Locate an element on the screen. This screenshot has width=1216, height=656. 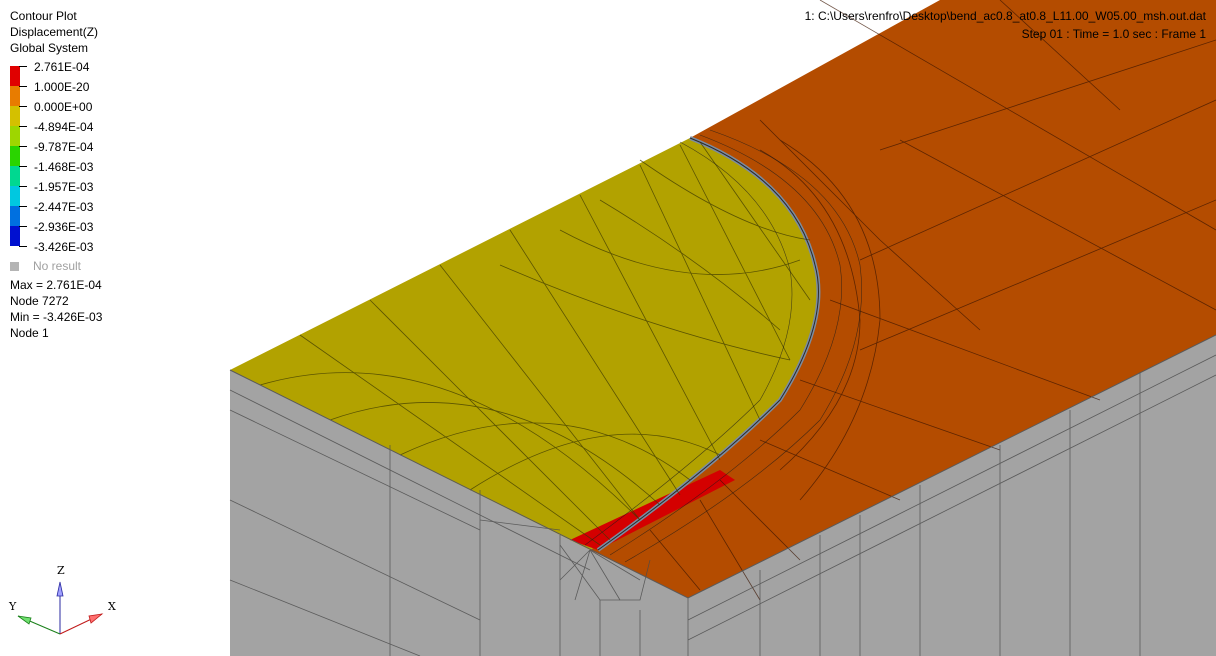
triad-x-arrow-icon is located at coordinates (96, 618).